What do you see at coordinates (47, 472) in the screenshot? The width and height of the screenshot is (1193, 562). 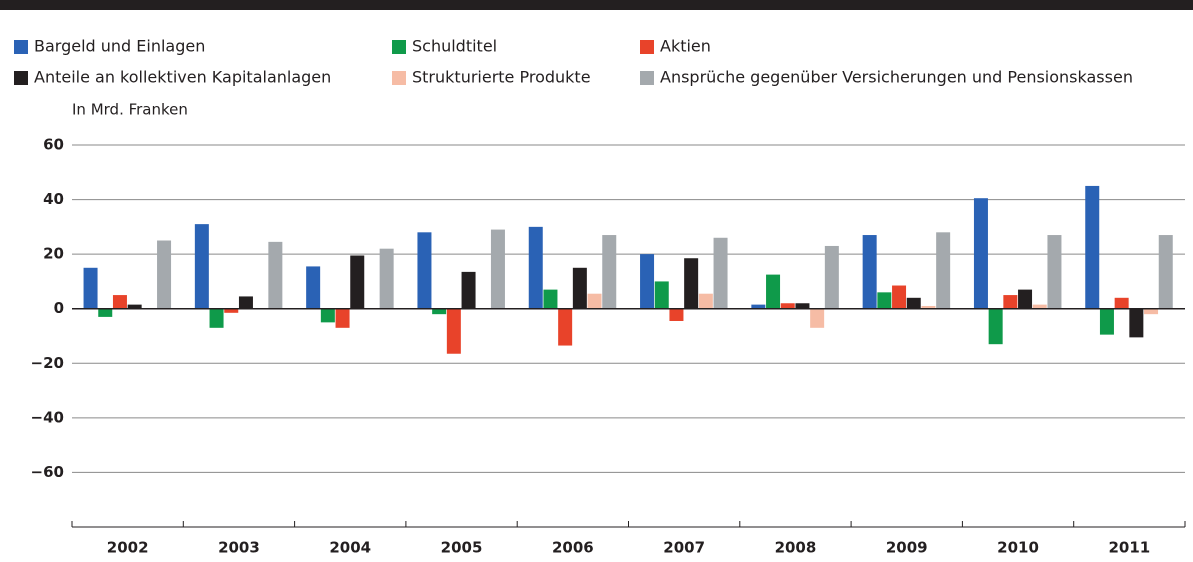 I see `y-tick-label: −60` at bounding box center [47, 472].